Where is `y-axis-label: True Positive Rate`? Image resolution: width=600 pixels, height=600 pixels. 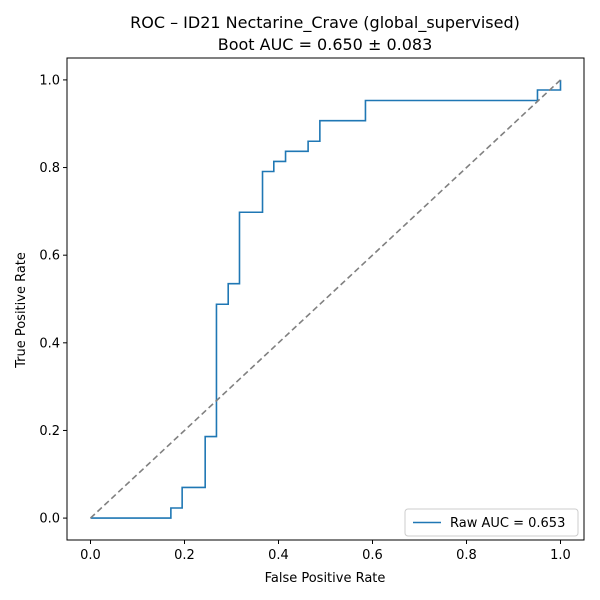 y-axis-label: True Positive Rate is located at coordinates (21, 310).